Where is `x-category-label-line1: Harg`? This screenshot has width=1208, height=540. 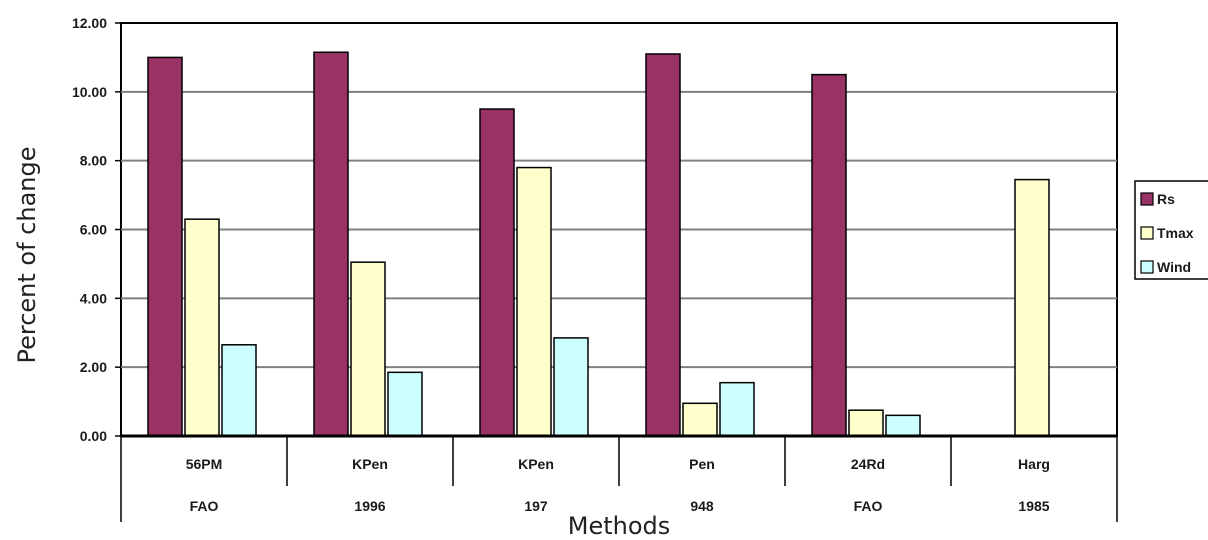
x-category-label-line1: Harg is located at coordinates (1034, 464).